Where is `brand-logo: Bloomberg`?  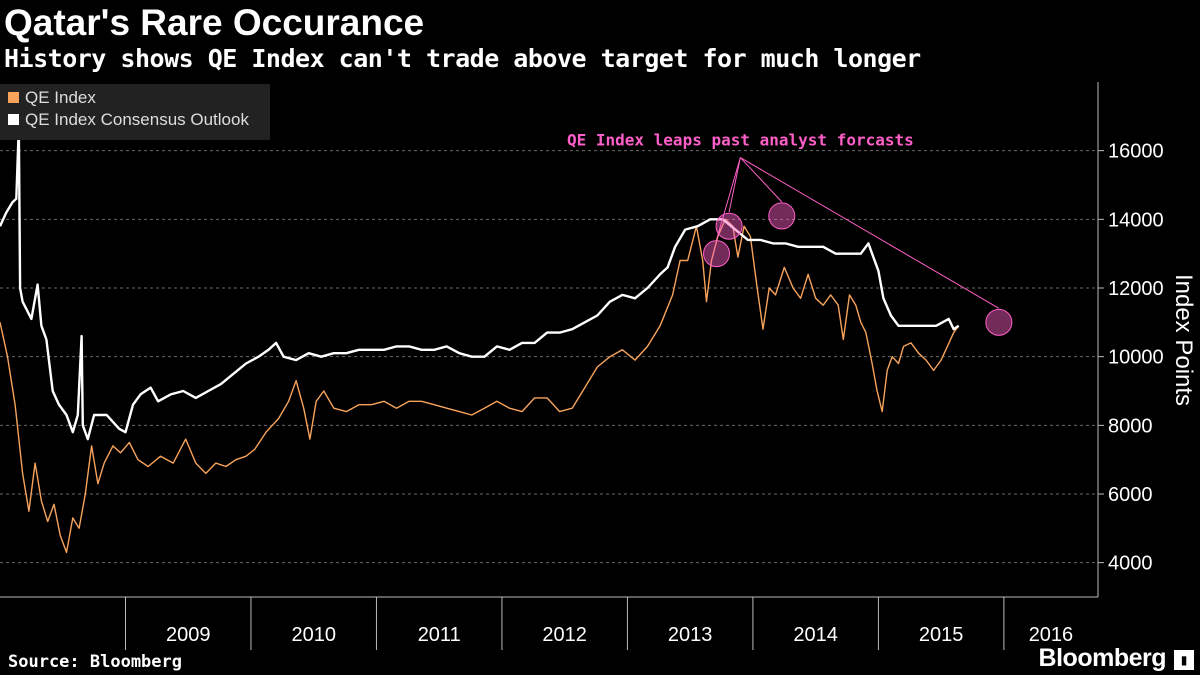
brand-logo: Bloomberg is located at coordinates (1102, 658).